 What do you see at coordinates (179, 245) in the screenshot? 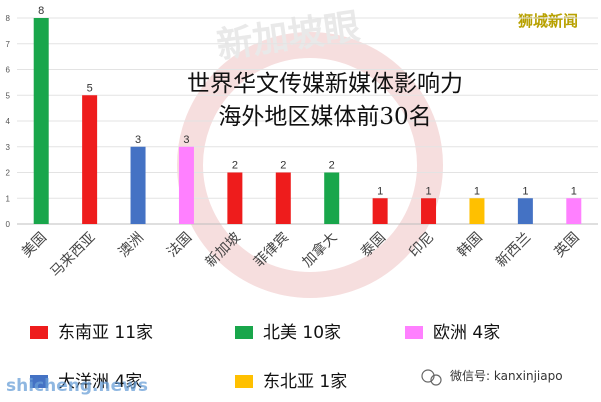
I see `x-tick-label: 法国` at bounding box center [179, 245].